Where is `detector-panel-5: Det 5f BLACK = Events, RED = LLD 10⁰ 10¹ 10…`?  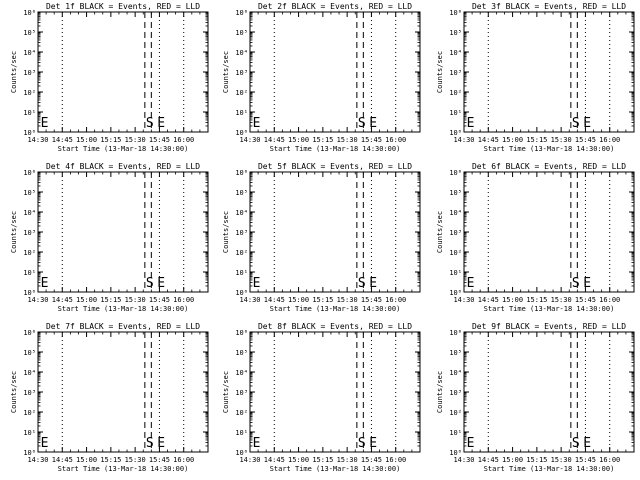
detector-panel-5: Det 5f BLACK = Events, RED = LLD 10⁰ 10¹ 10… is located at coordinates (321, 237).